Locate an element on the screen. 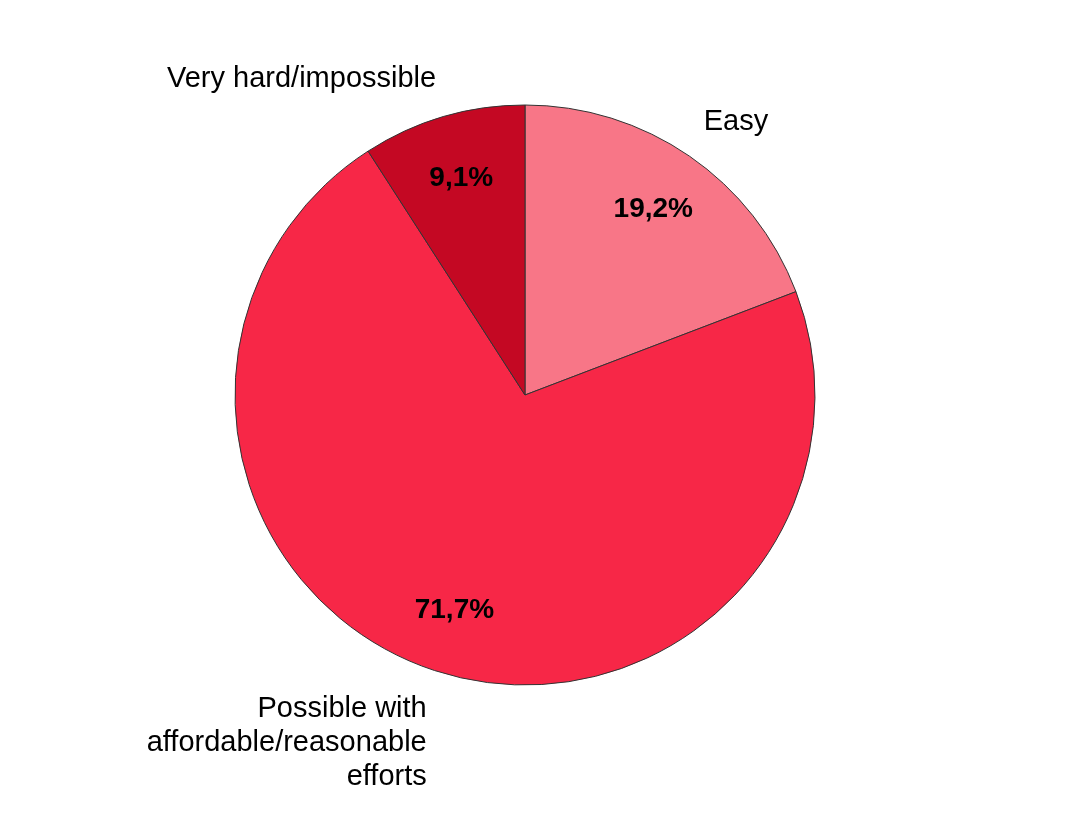 The width and height of the screenshot is (1072, 813). data-label: 9,1% is located at coordinates (461, 176).